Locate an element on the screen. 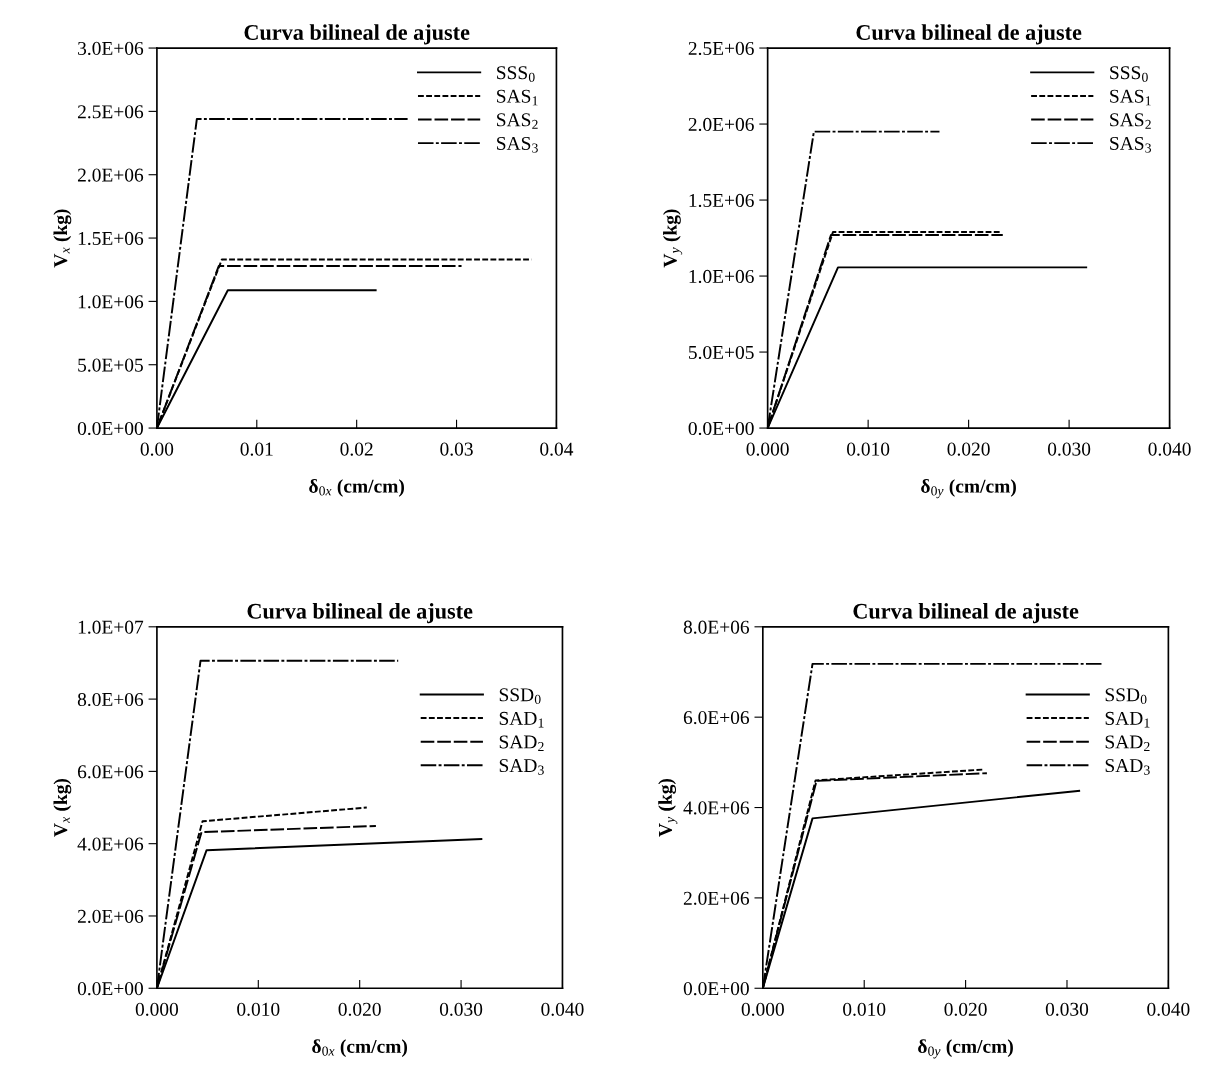  x-tick-label: 0.02 is located at coordinates (356, 449).